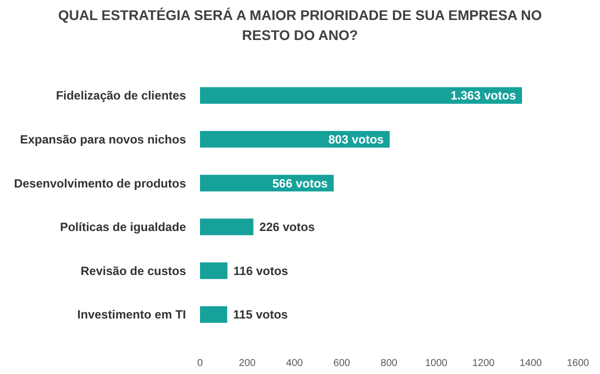 Image resolution: width=600 pixels, height=374 pixels. I want to click on y-tick-label: Políticas de igualdade, so click(123, 227).